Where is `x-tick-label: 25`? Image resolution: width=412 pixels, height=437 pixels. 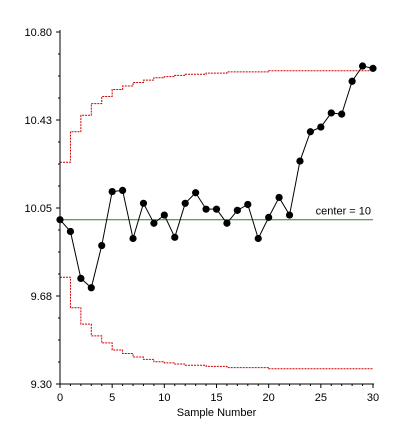
x-tick-label: 25 is located at coordinates (321, 398).